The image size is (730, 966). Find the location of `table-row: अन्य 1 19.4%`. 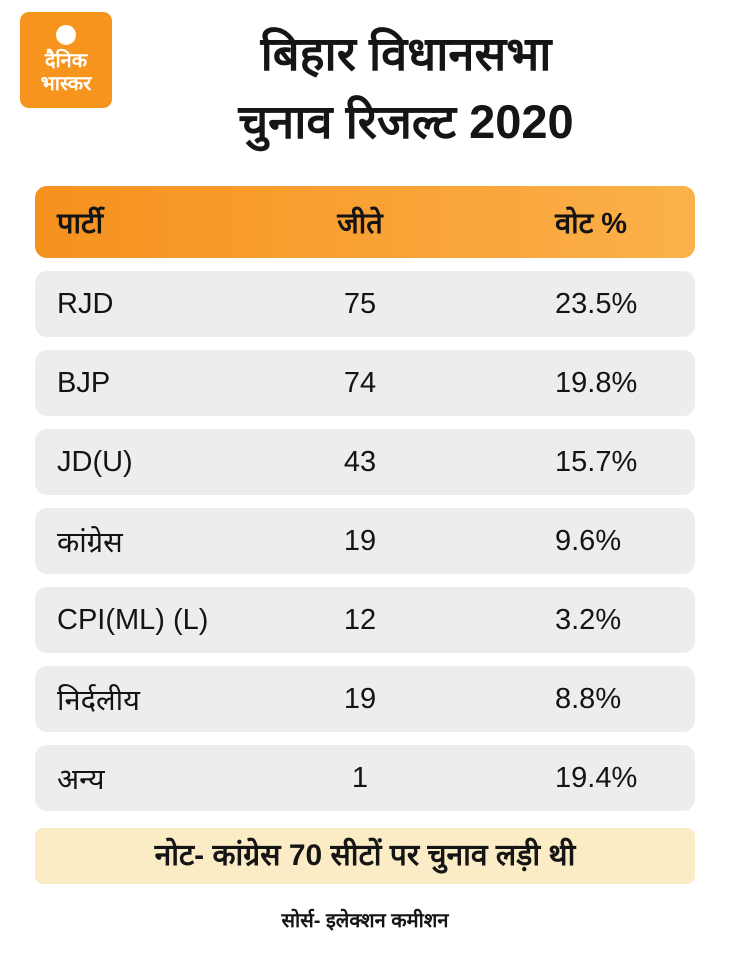

table-row: अन्य 1 19.4% is located at coordinates (365, 778).